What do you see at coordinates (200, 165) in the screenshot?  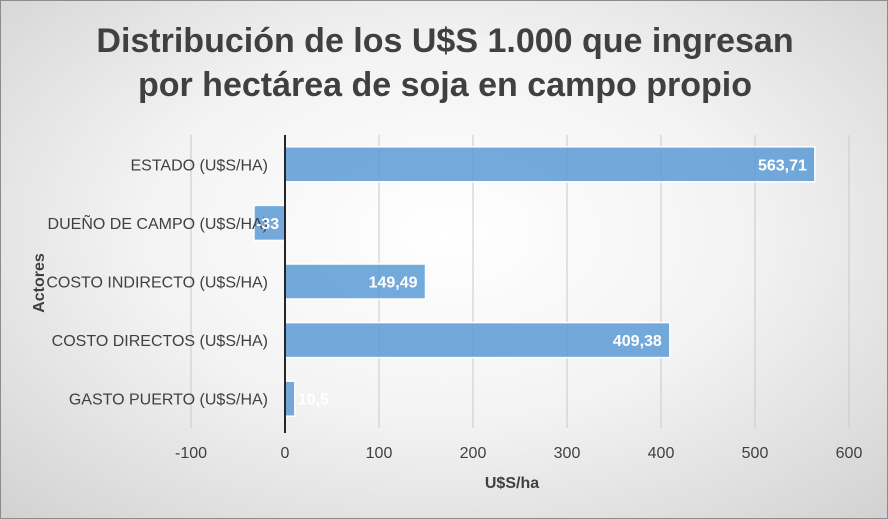 I see `category-label: ESTADO (U$S/HA)` at bounding box center [200, 165].